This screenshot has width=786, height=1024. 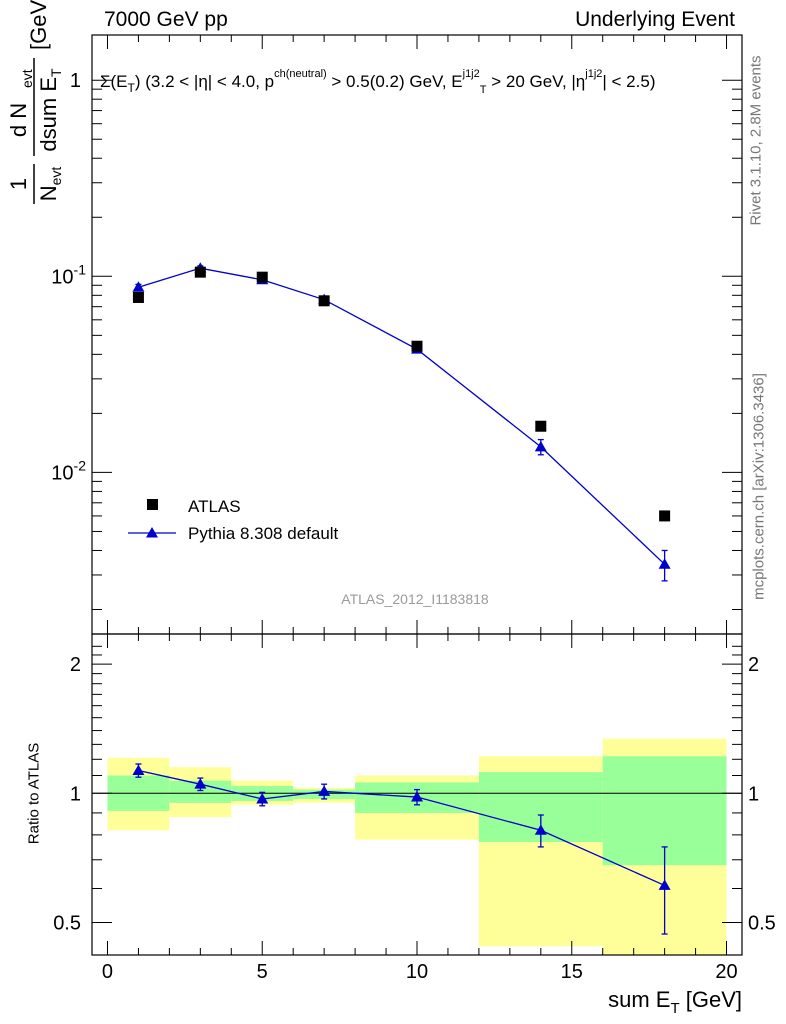 What do you see at coordinates (200, 791) in the screenshot?
I see `uncertainty-band-green` at bounding box center [200, 791].